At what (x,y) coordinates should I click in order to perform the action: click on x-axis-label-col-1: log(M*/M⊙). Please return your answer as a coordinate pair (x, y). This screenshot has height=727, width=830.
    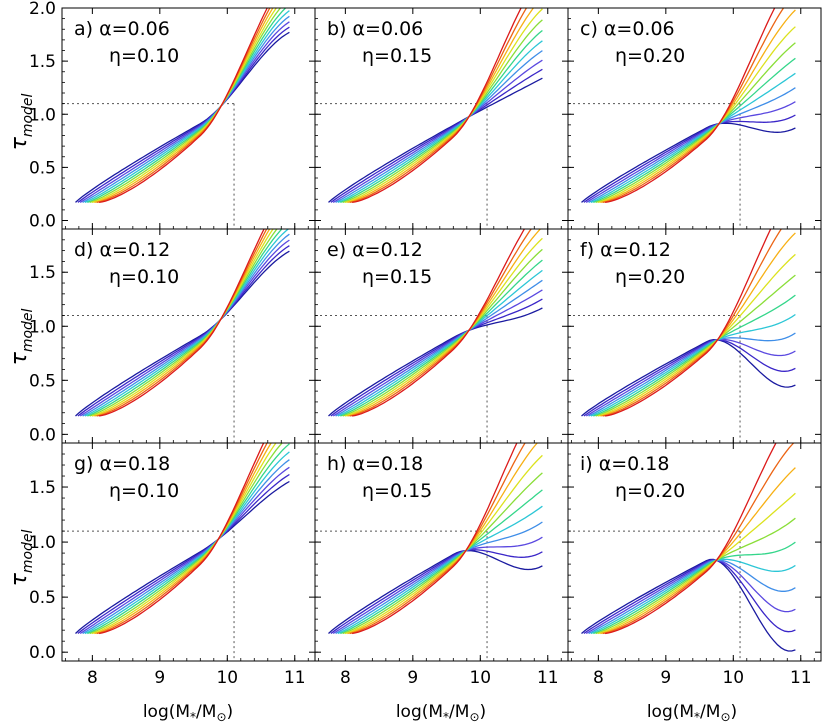
    Looking at the image, I should click on (188, 713).